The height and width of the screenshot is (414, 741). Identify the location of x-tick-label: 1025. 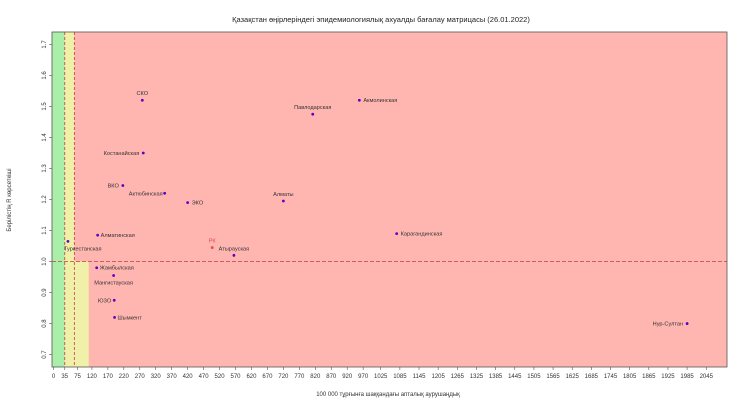
(381, 377).